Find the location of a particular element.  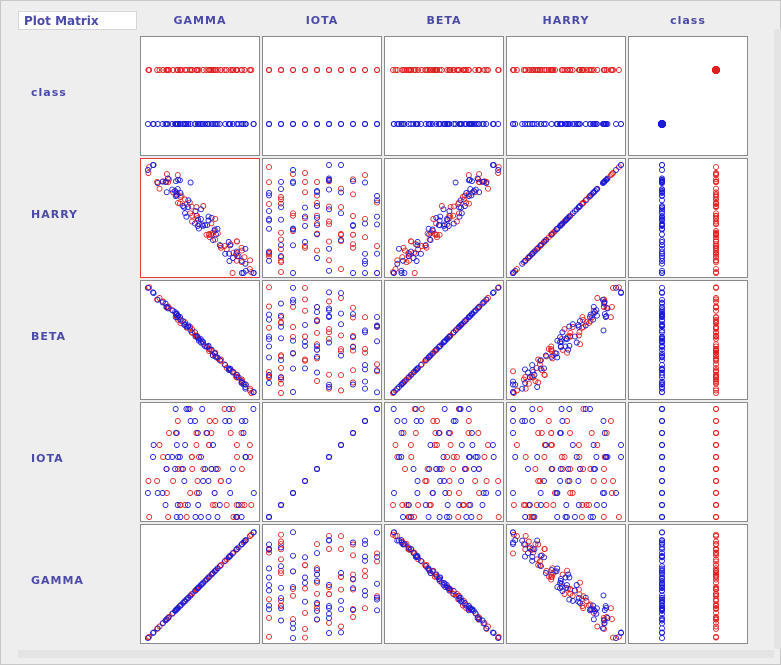

plot-cell-iota-vs-iota is located at coordinates (322, 462).